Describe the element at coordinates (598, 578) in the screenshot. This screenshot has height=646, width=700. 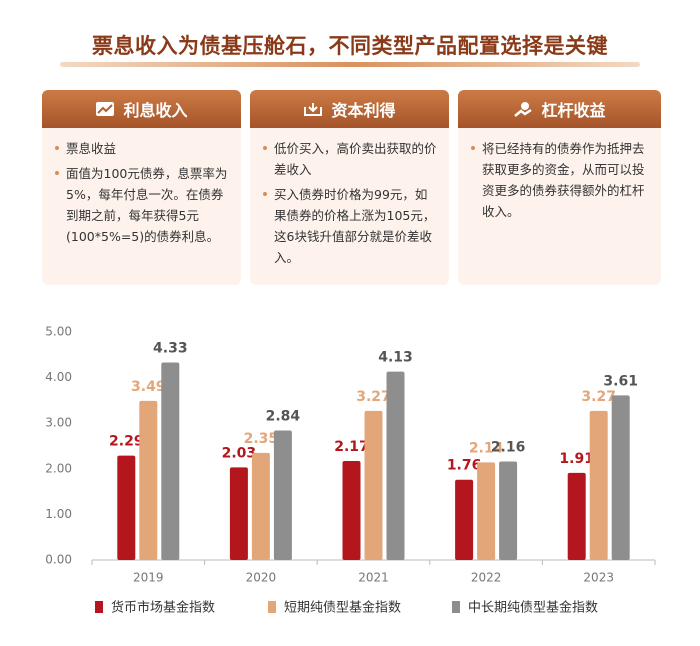
I see `x-tick-label: 2023` at that location.